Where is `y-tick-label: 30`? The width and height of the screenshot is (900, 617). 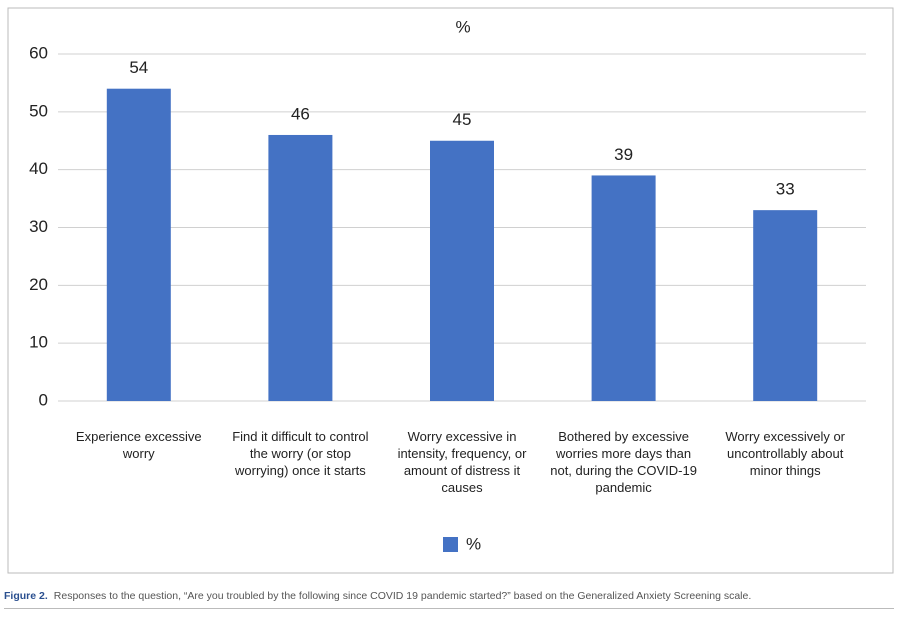
y-tick-label: 30 is located at coordinates (38, 226).